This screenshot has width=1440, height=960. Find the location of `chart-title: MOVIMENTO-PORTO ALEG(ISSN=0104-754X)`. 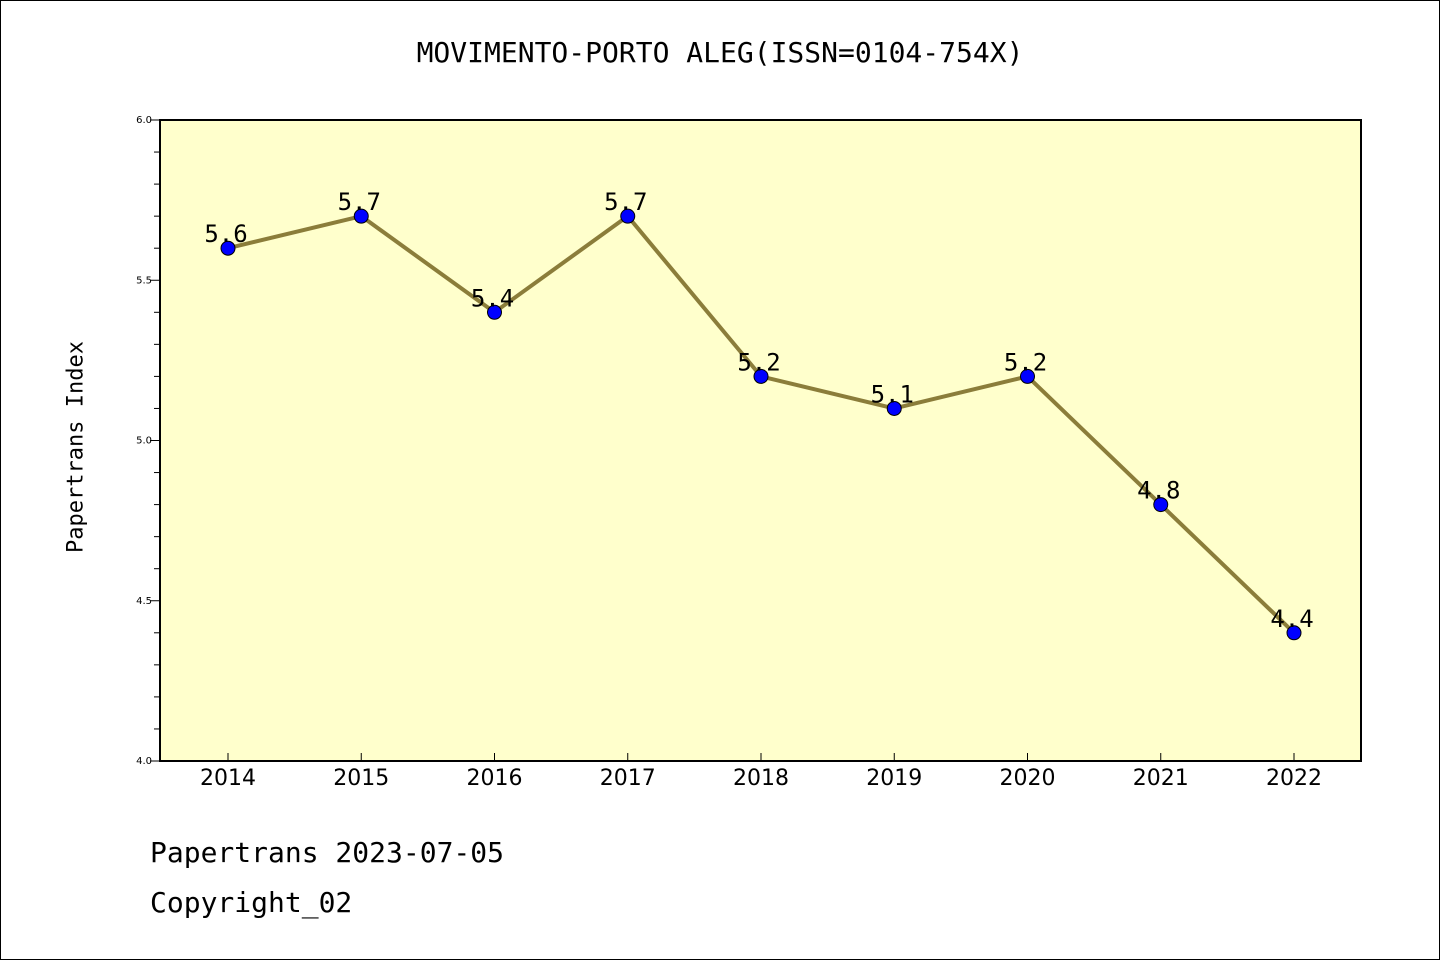

chart-title: MOVIMENTO-PORTO ALEG(ISSN=0104-754X) is located at coordinates (720, 52).